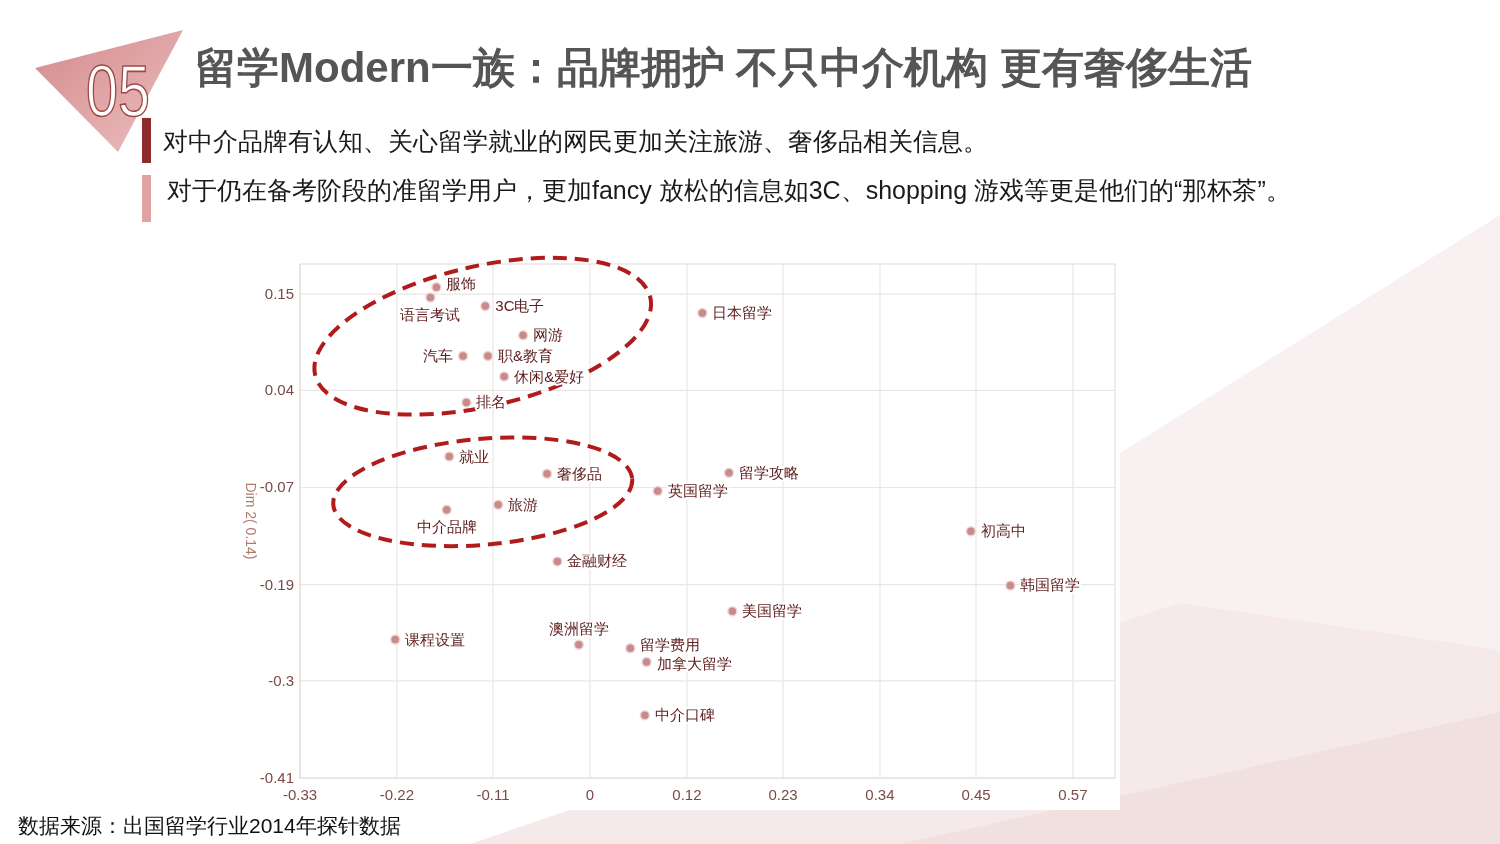  Describe the element at coordinates (697, 490) in the screenshot. I see `series-label: 英国留学` at that location.